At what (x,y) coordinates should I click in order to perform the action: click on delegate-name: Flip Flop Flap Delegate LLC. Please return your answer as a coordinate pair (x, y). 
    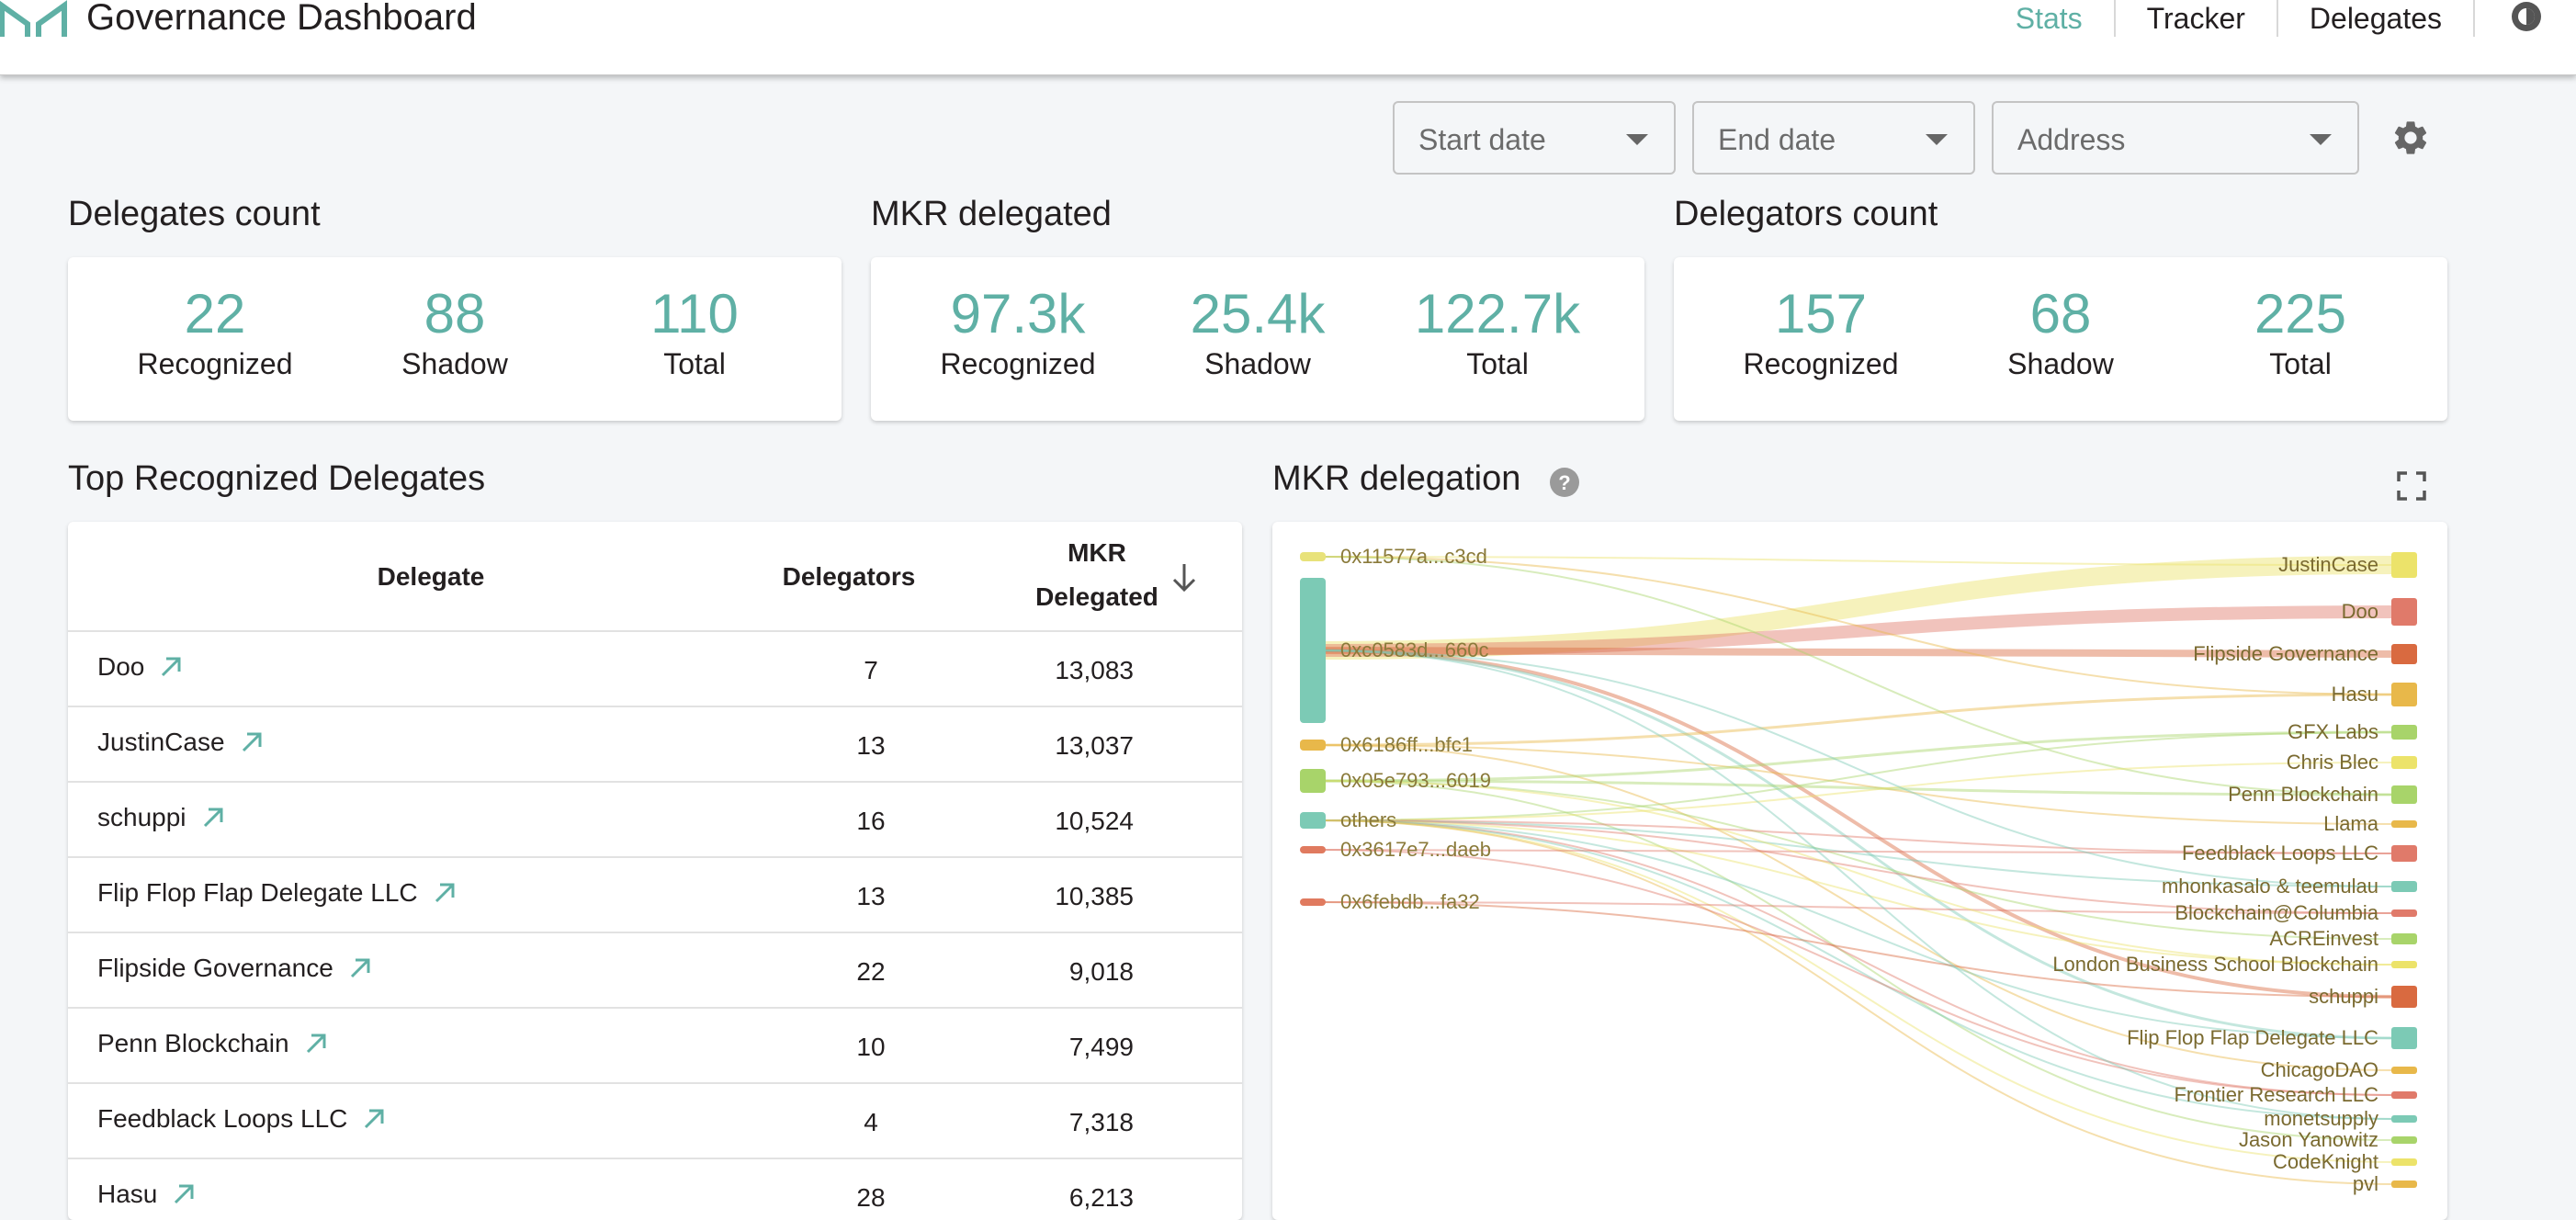
    Looking at the image, I should click on (277, 893).